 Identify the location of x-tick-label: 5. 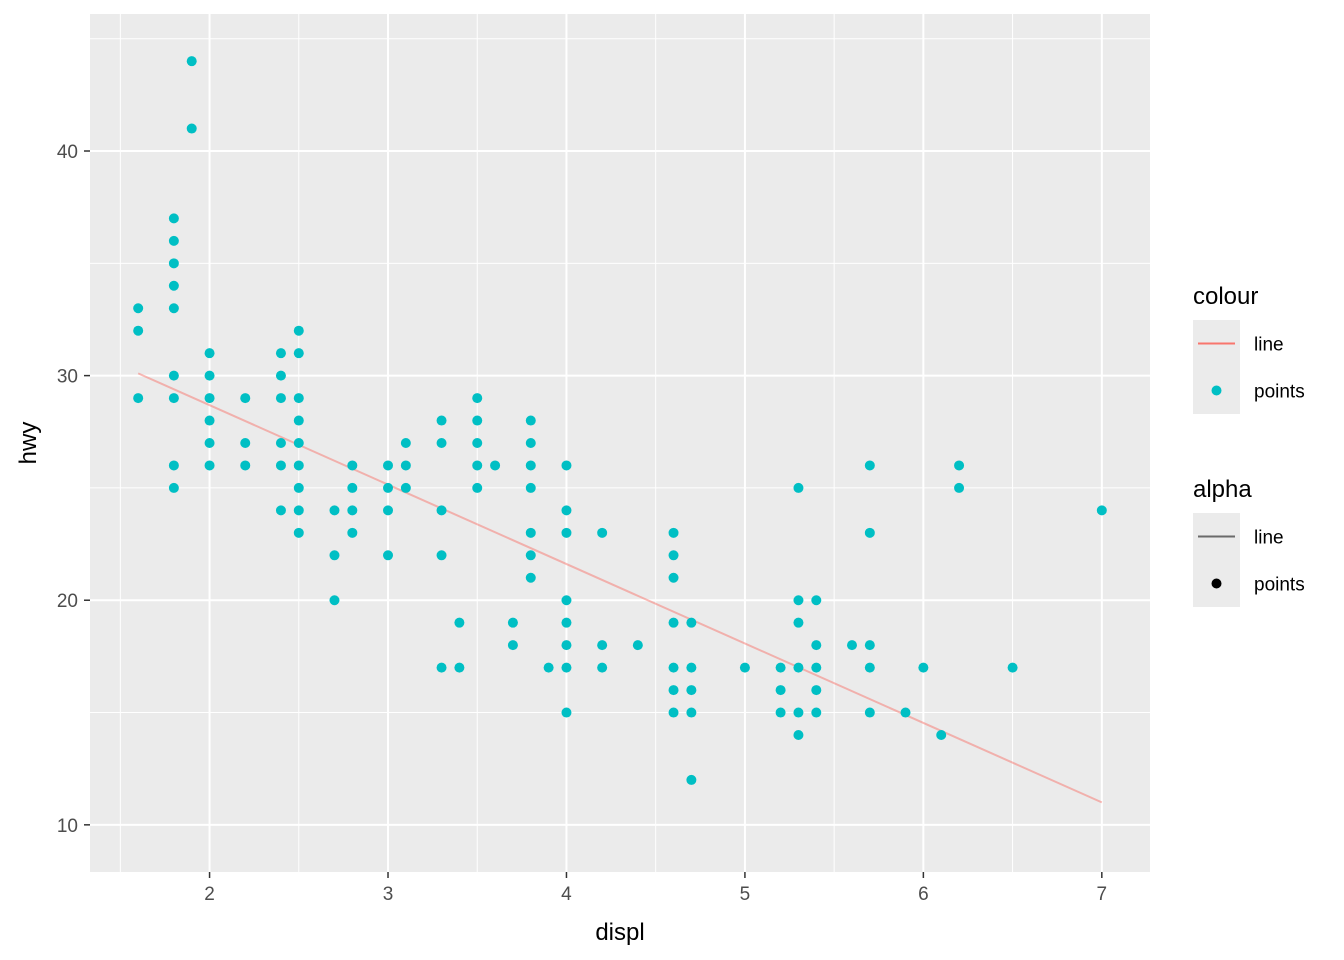
(745, 894).